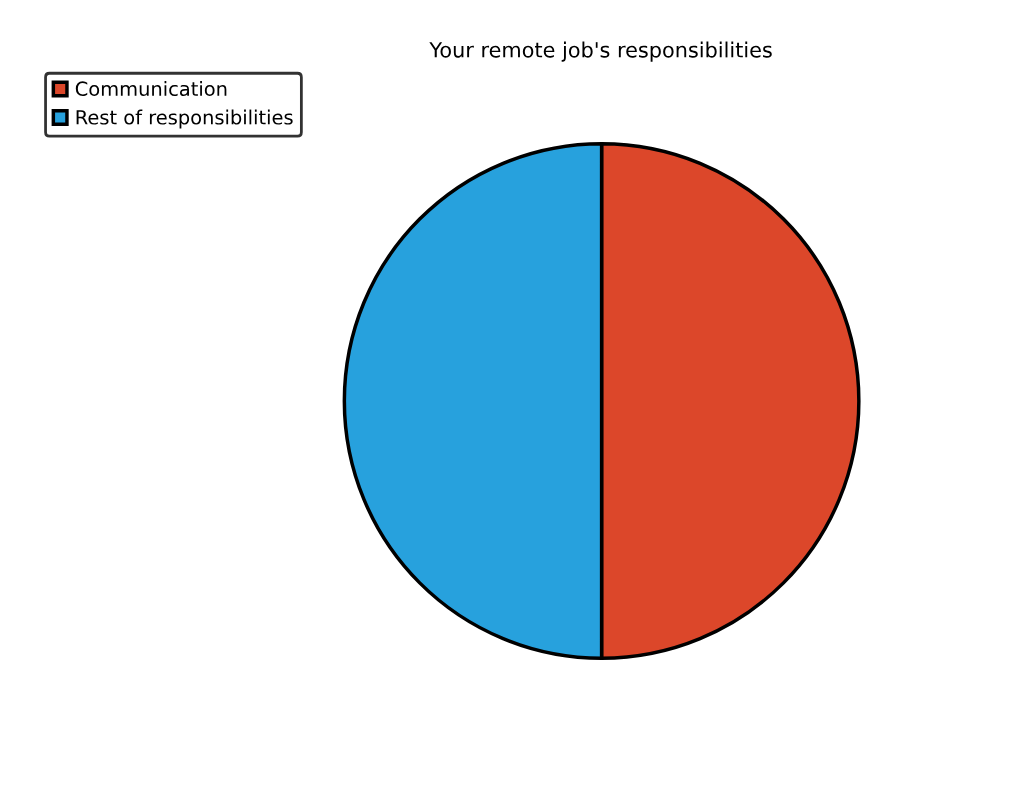 This screenshot has height=794, width=1024. Describe the element at coordinates (184, 119) in the screenshot. I see `legend-label: Rest of responsibilities` at that location.